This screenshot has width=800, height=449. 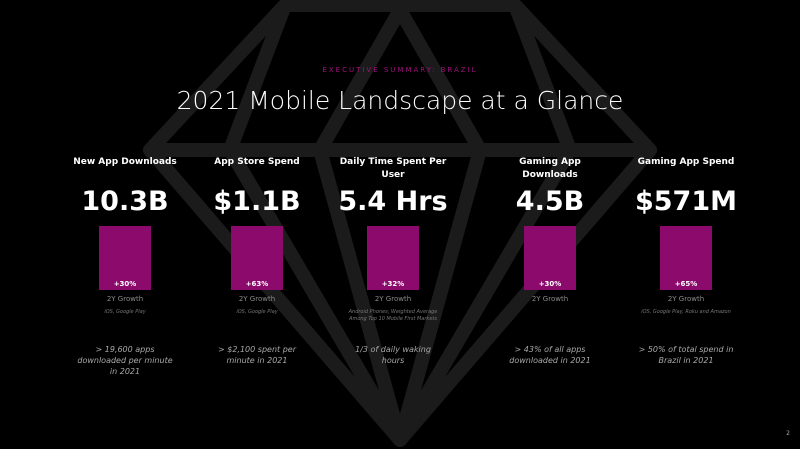 I want to click on metric-label: App Store Spend, so click(x=257, y=162).